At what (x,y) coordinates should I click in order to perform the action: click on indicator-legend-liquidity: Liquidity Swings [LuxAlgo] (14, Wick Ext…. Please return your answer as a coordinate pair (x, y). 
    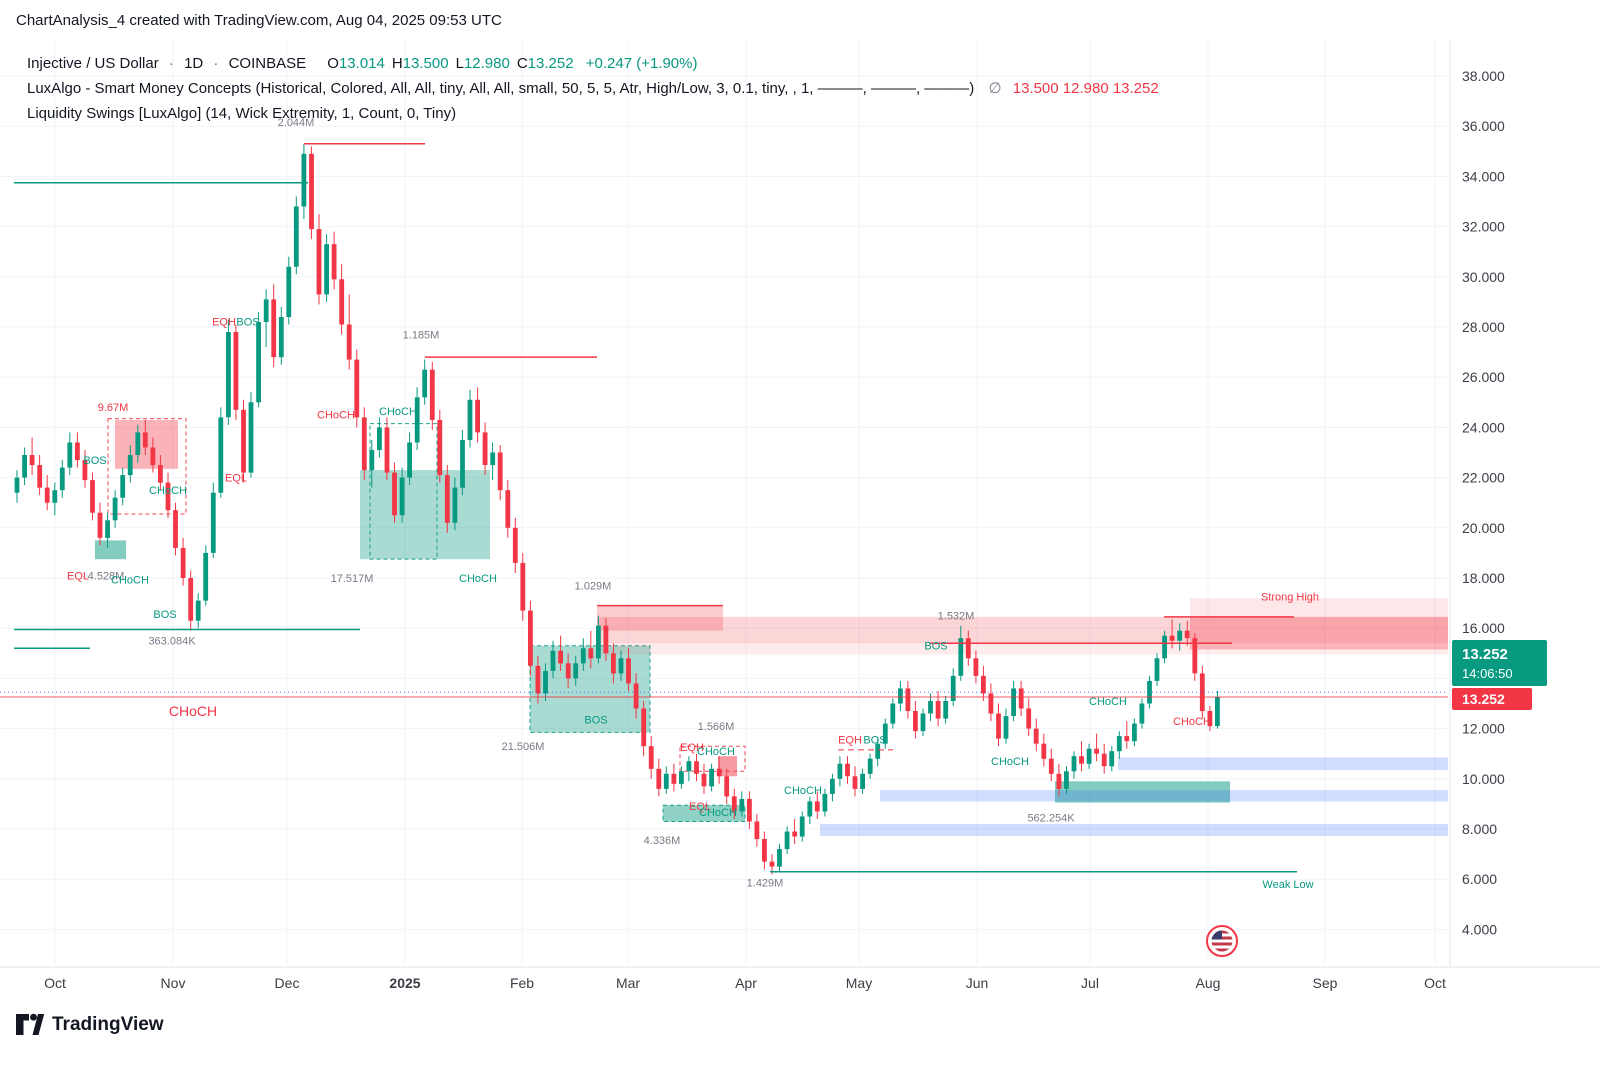
    Looking at the image, I should click on (593, 113).